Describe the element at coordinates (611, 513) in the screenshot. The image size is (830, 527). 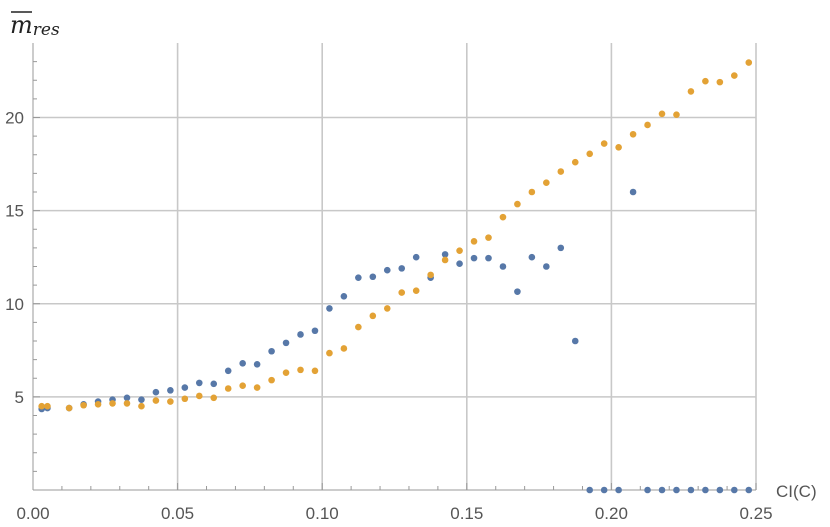
I see `x-tick-label: 0.20` at that location.